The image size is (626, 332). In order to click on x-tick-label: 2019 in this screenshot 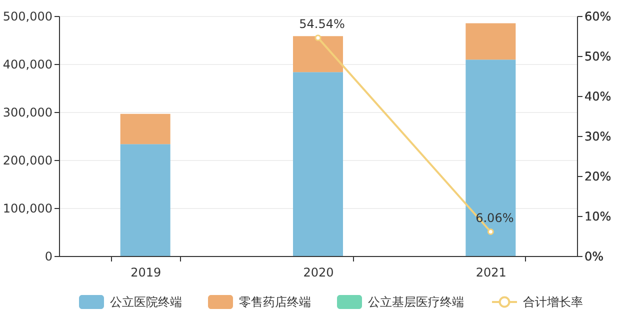, I will do `click(146, 273)`.